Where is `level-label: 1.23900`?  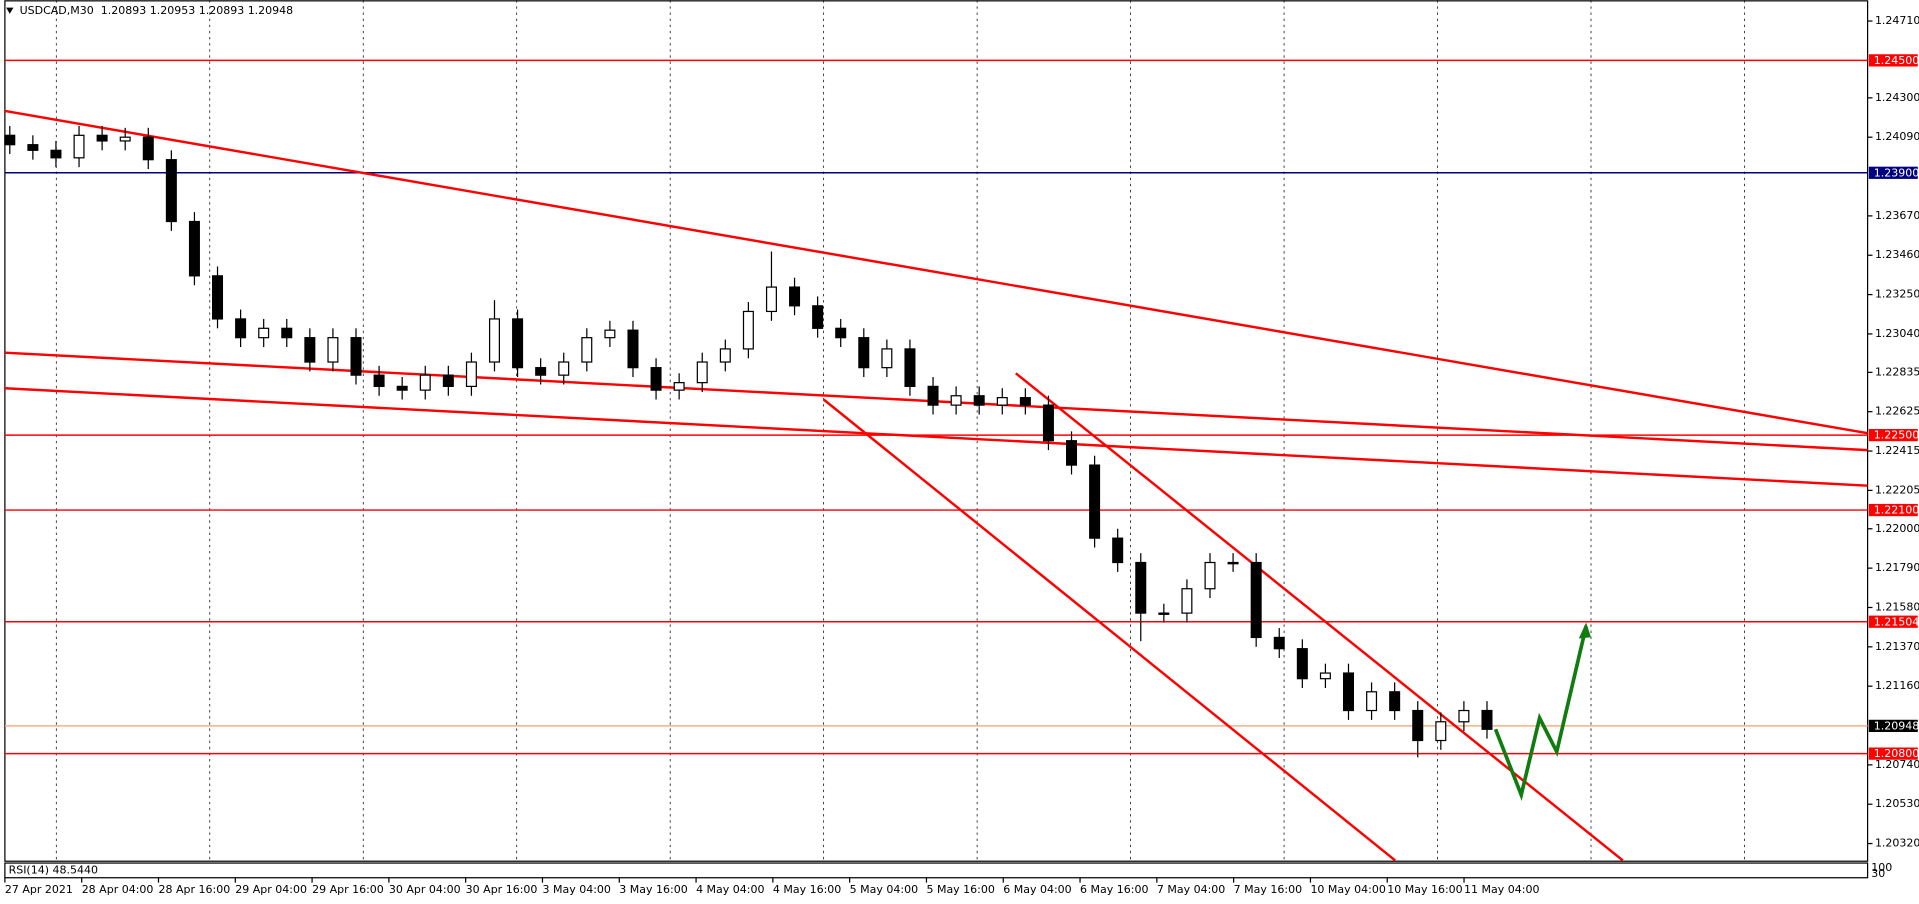
level-label: 1.23900 is located at coordinates (1896, 172).